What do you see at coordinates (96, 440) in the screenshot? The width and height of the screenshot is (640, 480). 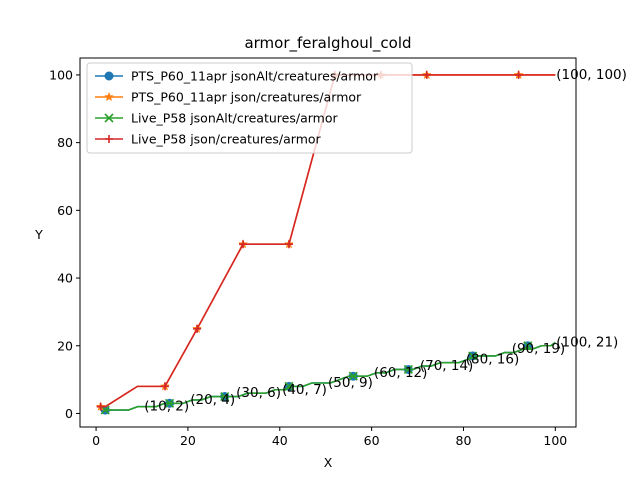 I see `x-tick-label: 0` at bounding box center [96, 440].